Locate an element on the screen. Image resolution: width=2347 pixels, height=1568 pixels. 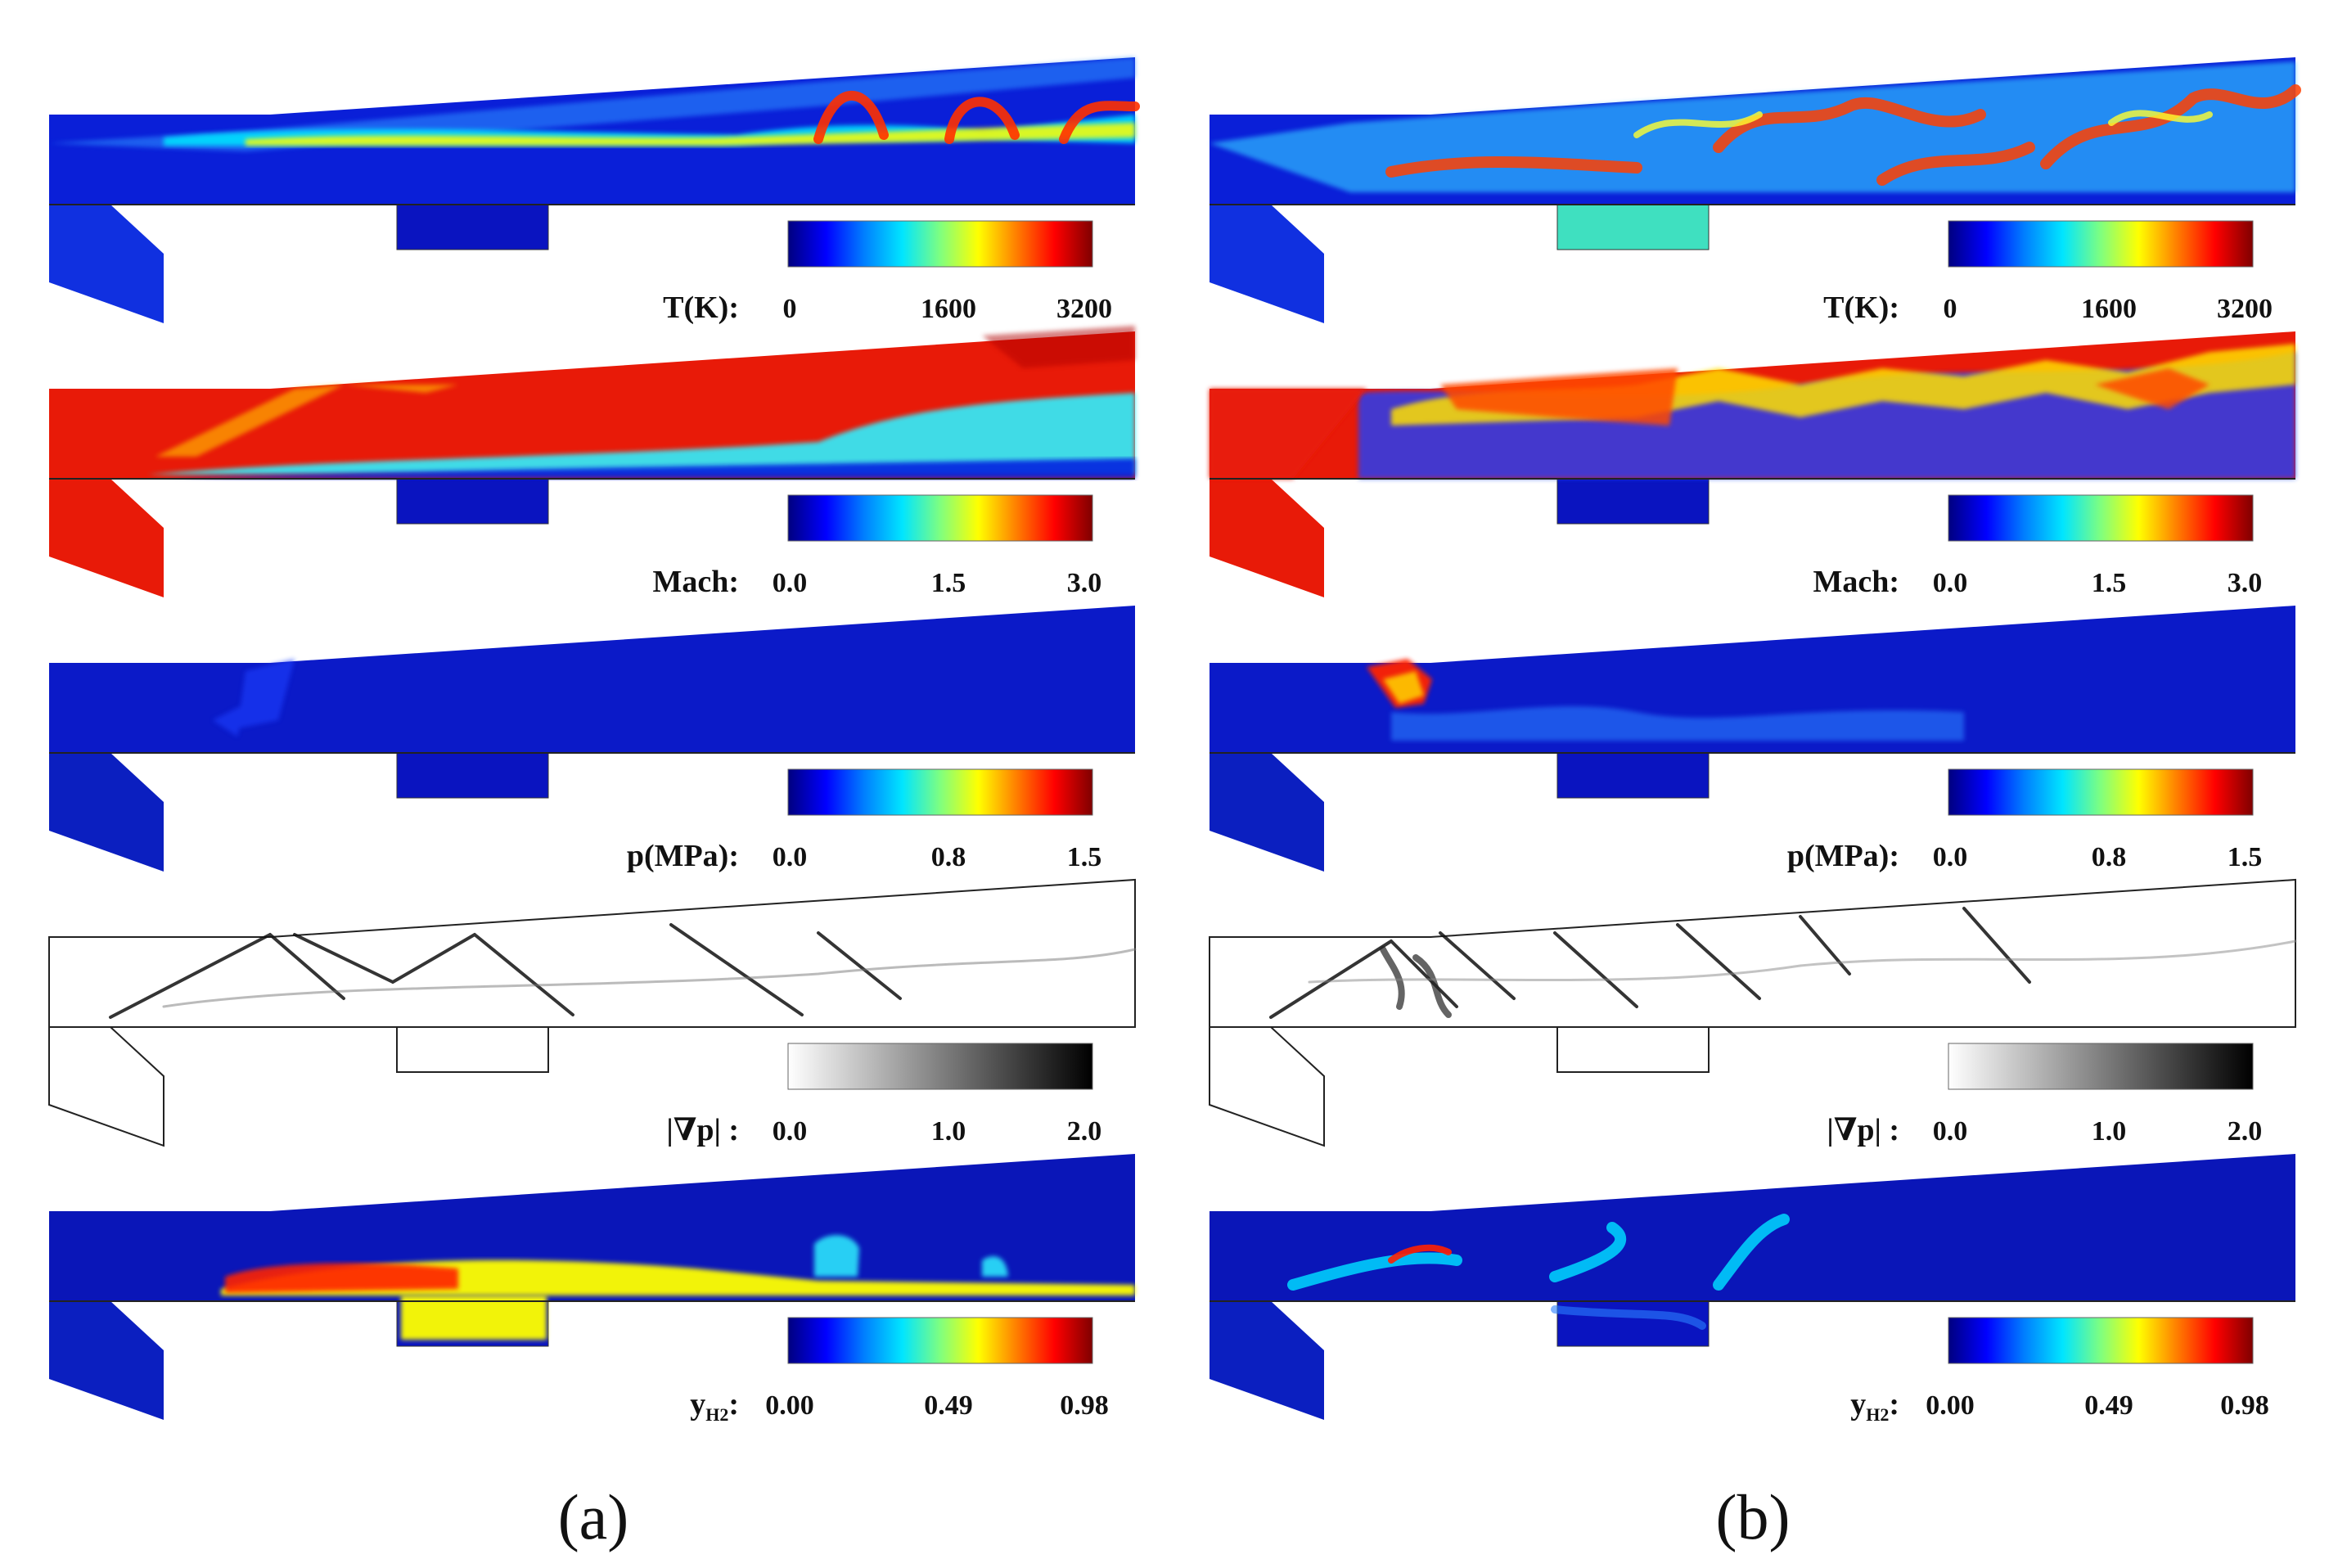
temperature-panel-a: T(K): 0 1600 3200 is located at coordinates (594, 191).